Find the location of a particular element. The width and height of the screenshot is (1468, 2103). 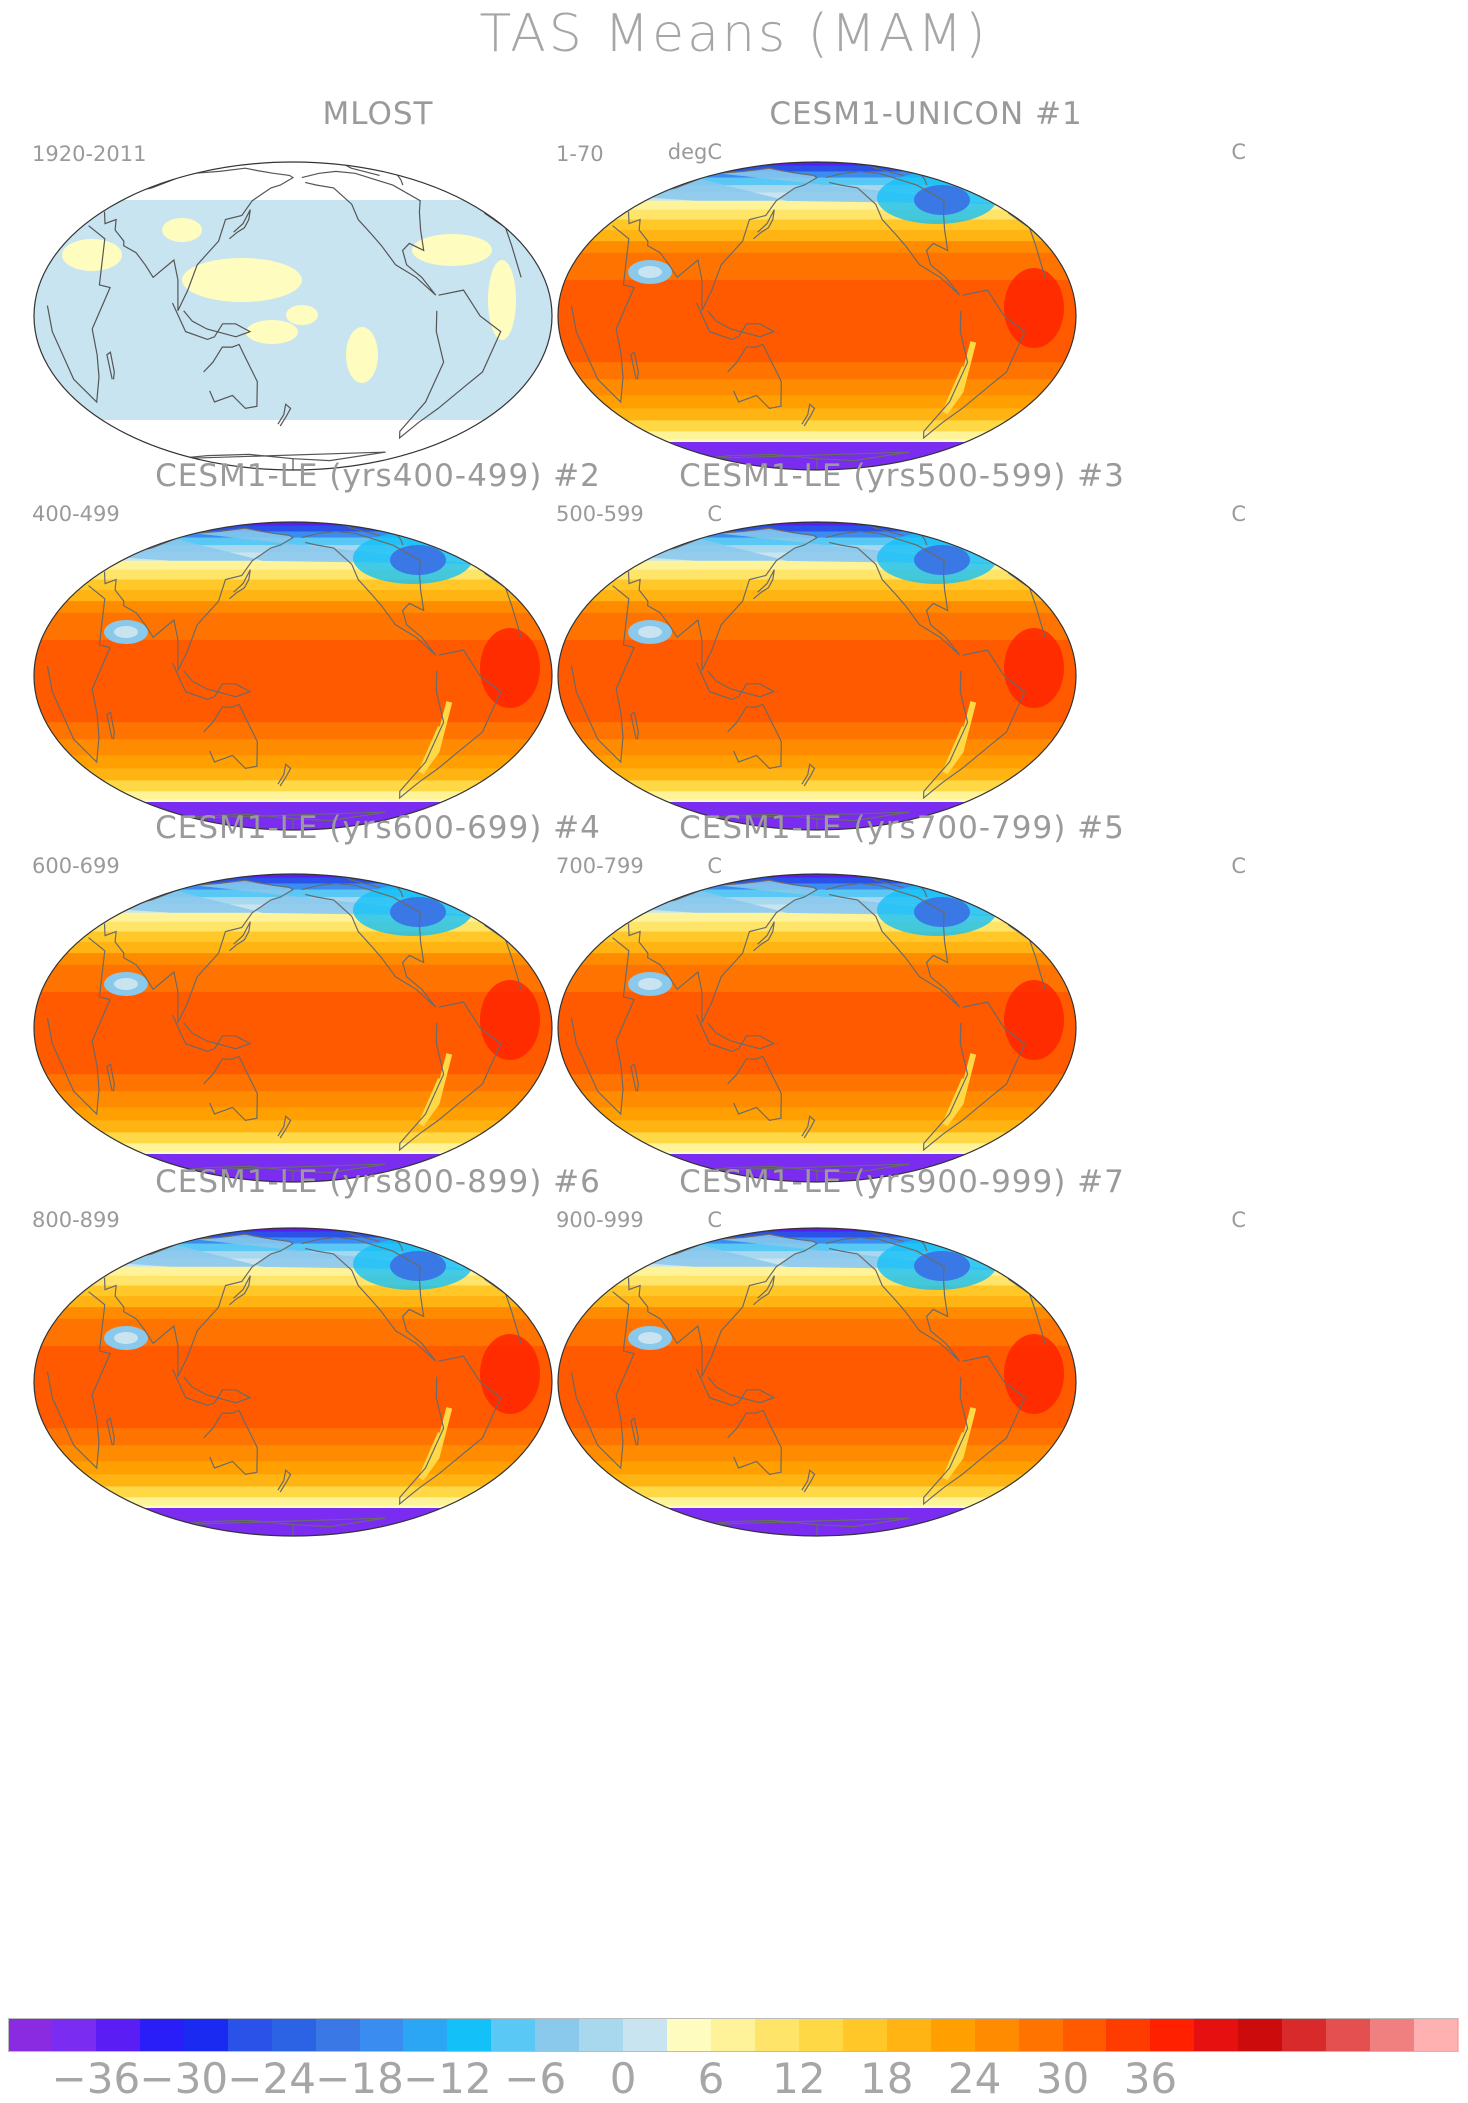

colorbar-tick-label: 12 is located at coordinates (799, 2078).